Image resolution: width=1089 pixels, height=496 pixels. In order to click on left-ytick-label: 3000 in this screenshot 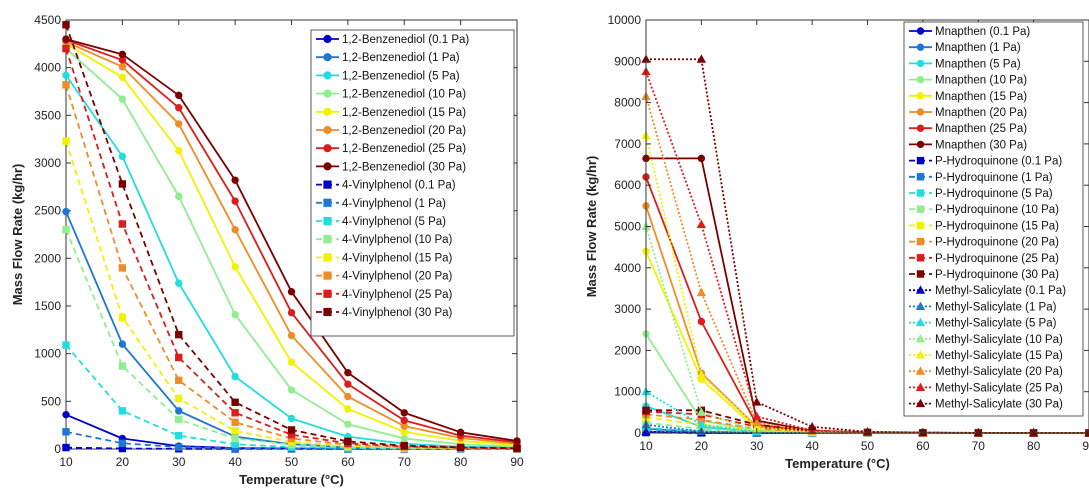, I will do `click(47, 163)`.